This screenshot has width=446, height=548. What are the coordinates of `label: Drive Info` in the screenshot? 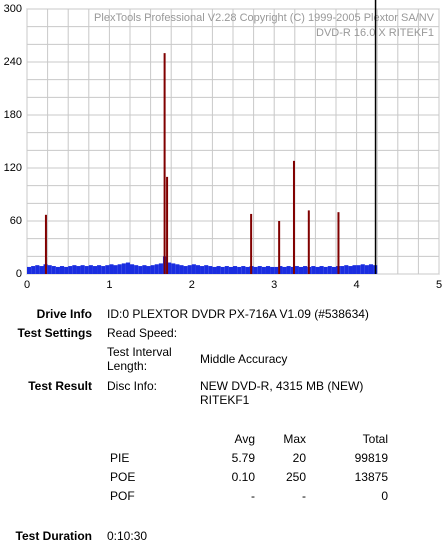 It's located at (64, 314).